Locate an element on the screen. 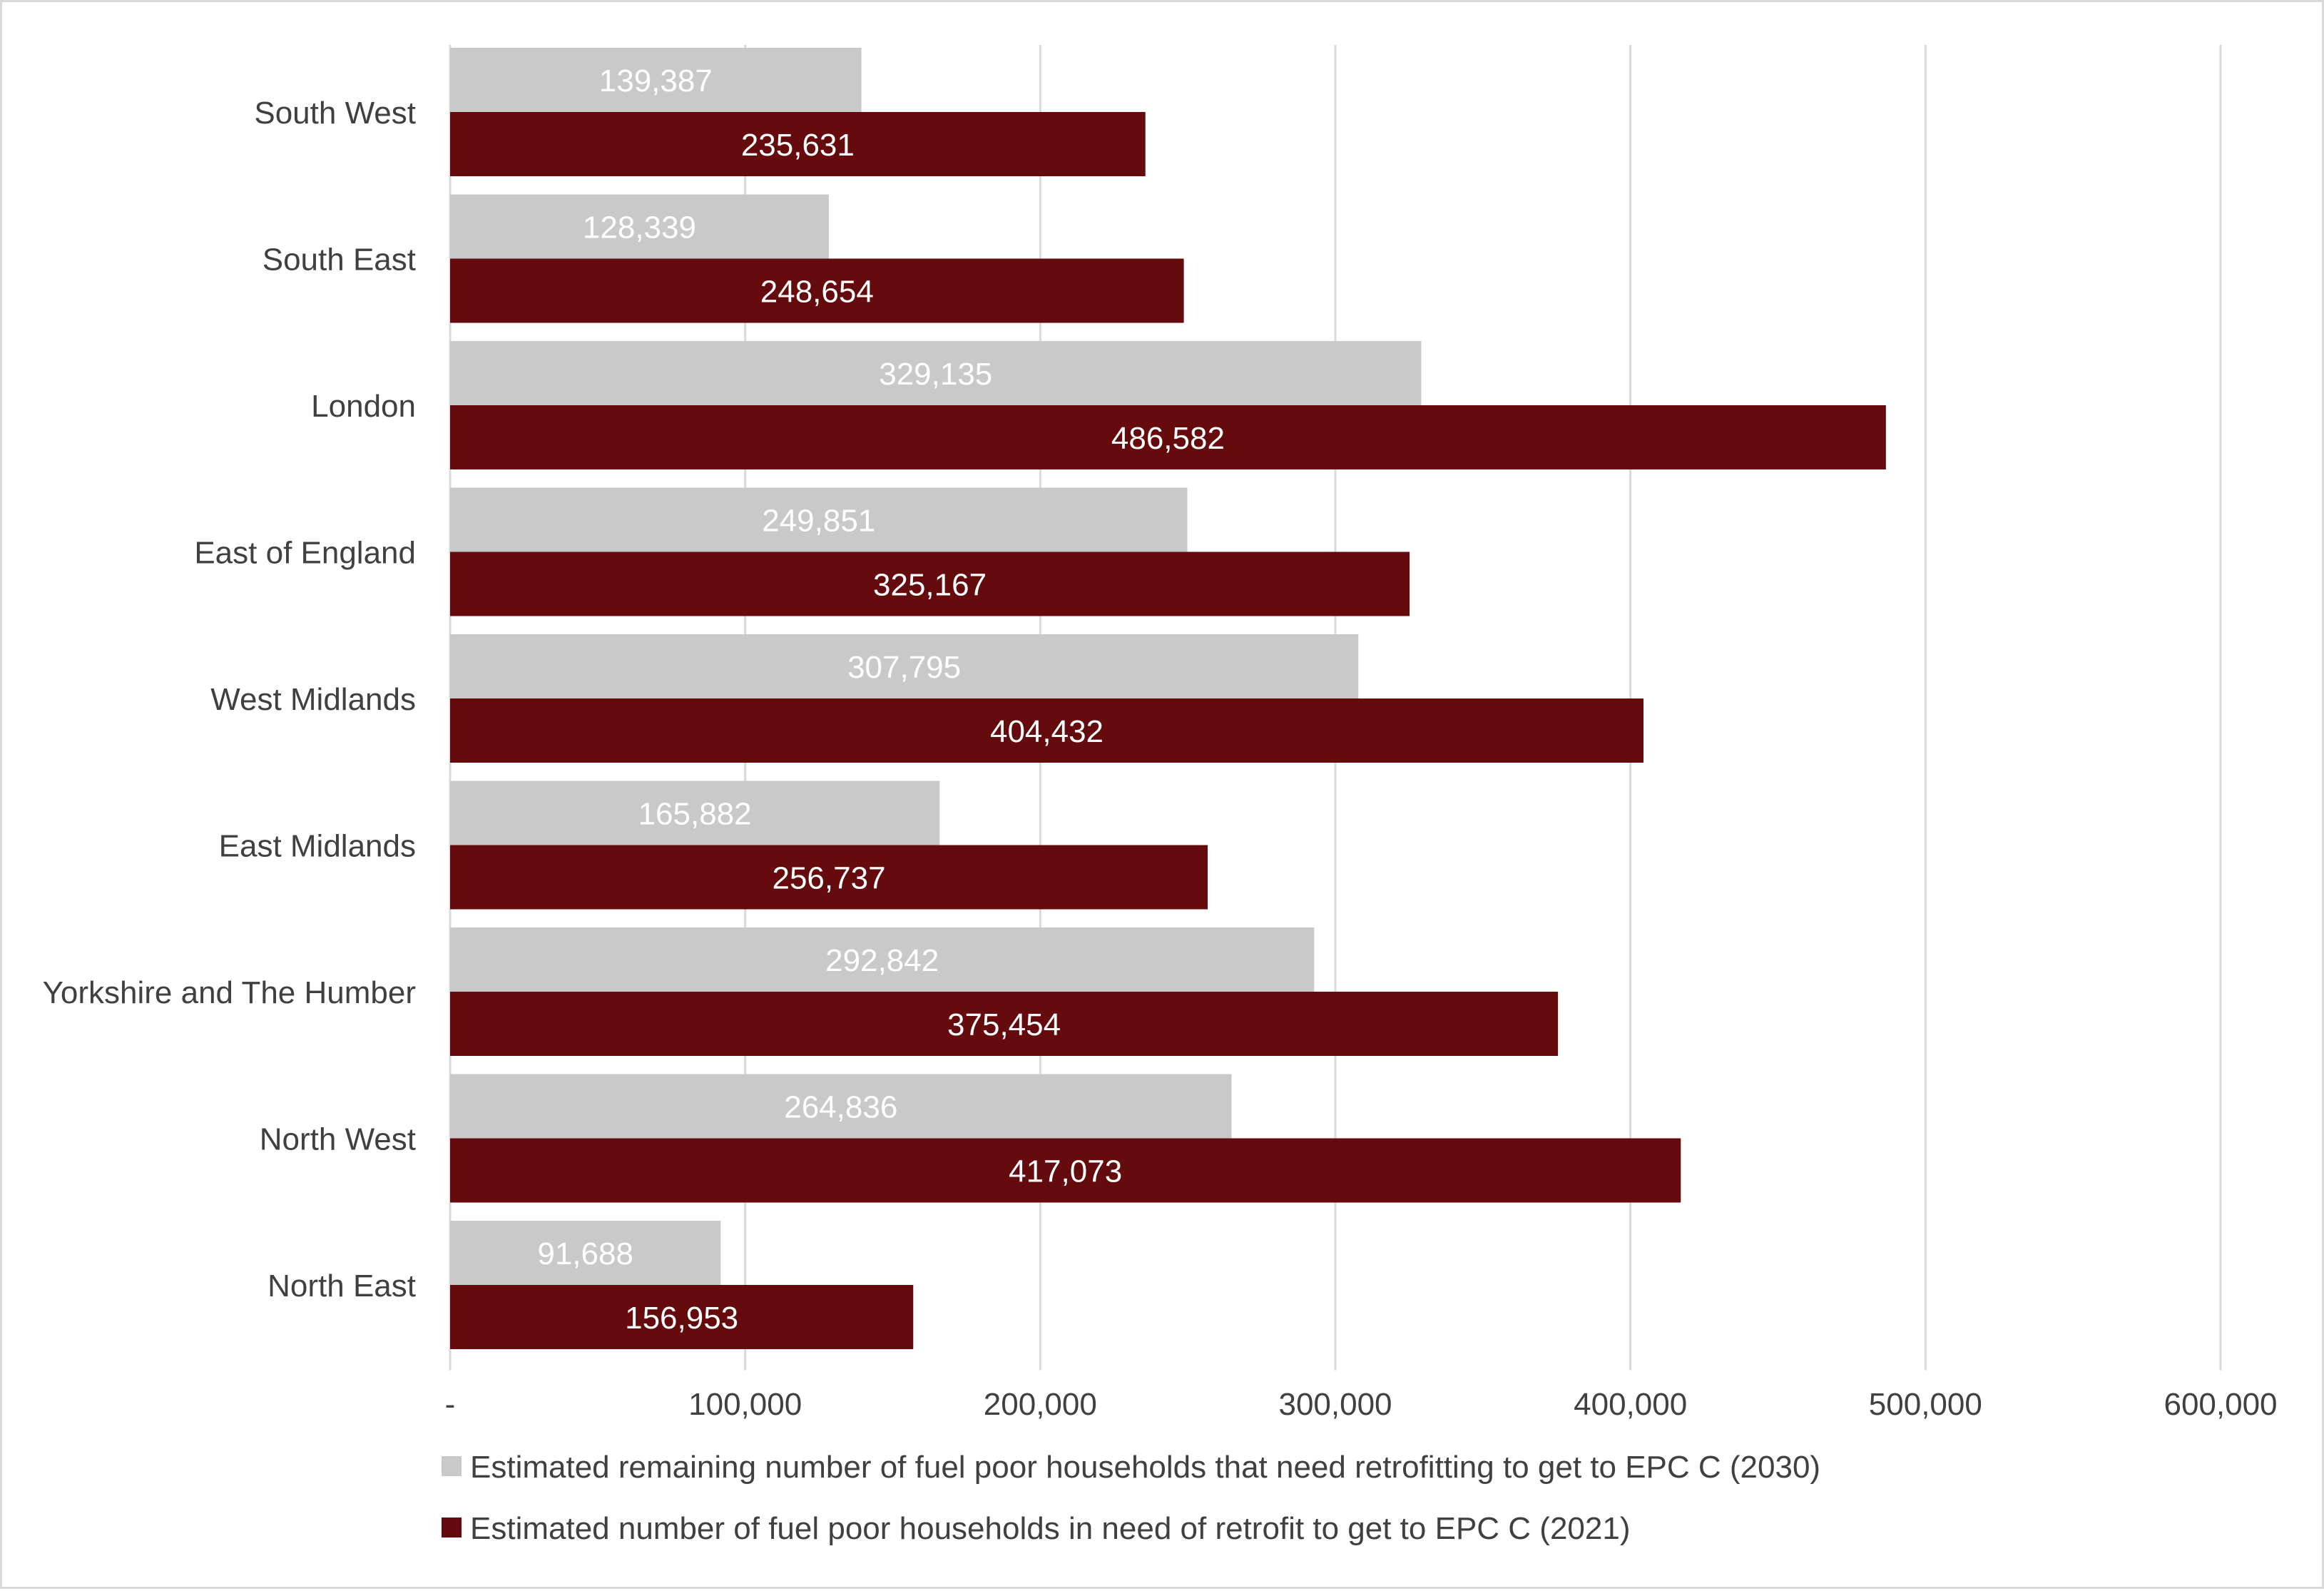 The image size is (2324, 1591). category-label: East of England is located at coordinates (305, 553).